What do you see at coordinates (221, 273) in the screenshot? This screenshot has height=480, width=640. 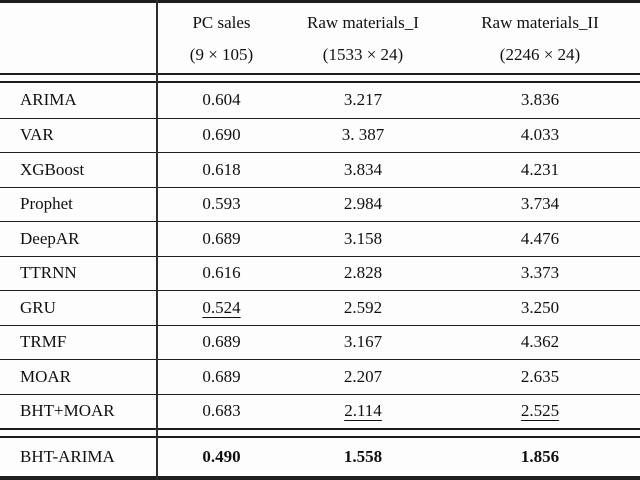 I see `value-cell: 0.616` at bounding box center [221, 273].